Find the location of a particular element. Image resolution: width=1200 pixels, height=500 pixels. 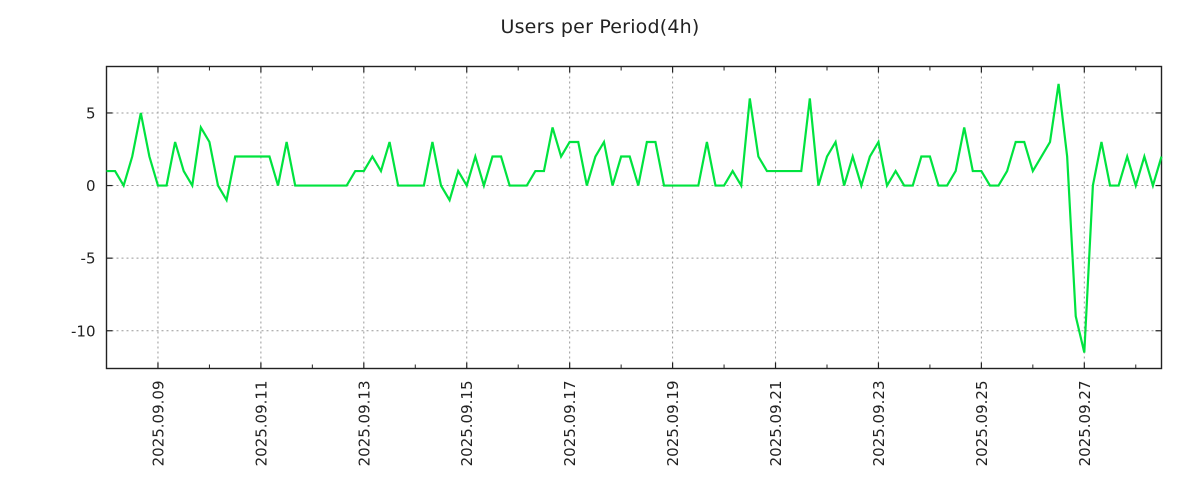

chart-title: Users per Period(4h) is located at coordinates (600, 27).